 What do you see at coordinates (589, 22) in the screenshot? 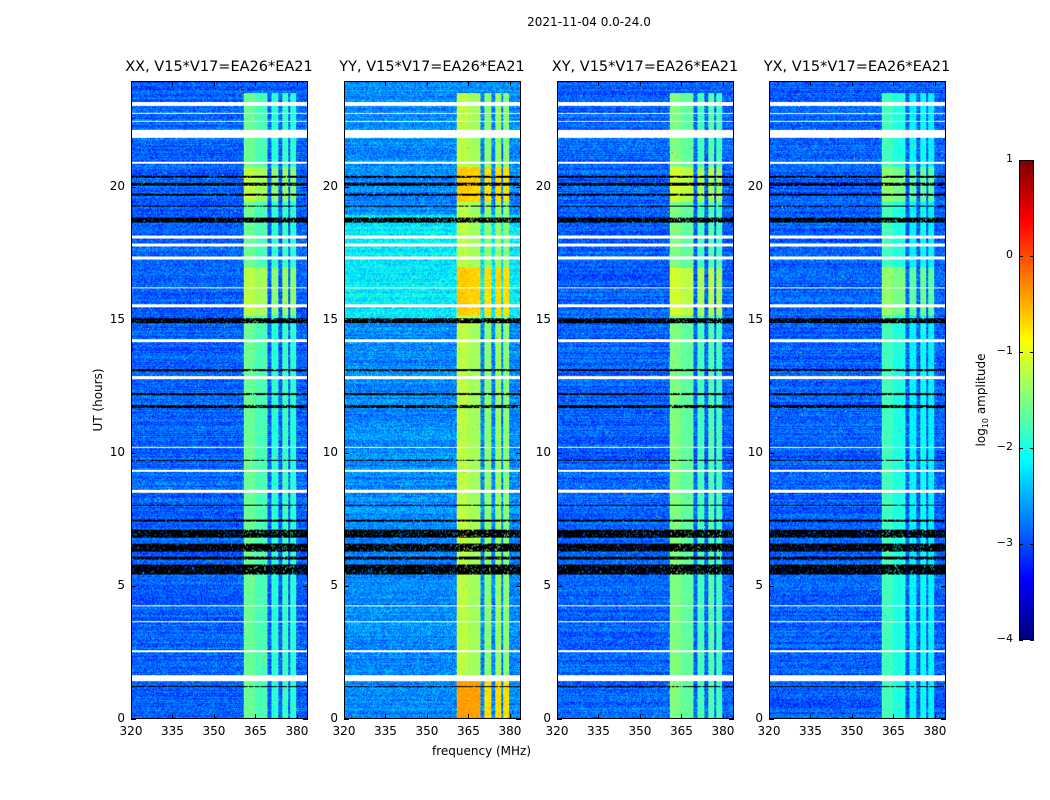
I see `figure-title: 2021-11-04 0.0-24.0` at bounding box center [589, 22].